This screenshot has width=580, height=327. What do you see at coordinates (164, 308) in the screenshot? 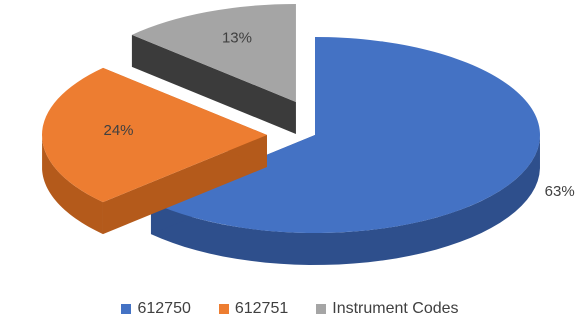
I see `legend-label: 612750` at bounding box center [164, 308].